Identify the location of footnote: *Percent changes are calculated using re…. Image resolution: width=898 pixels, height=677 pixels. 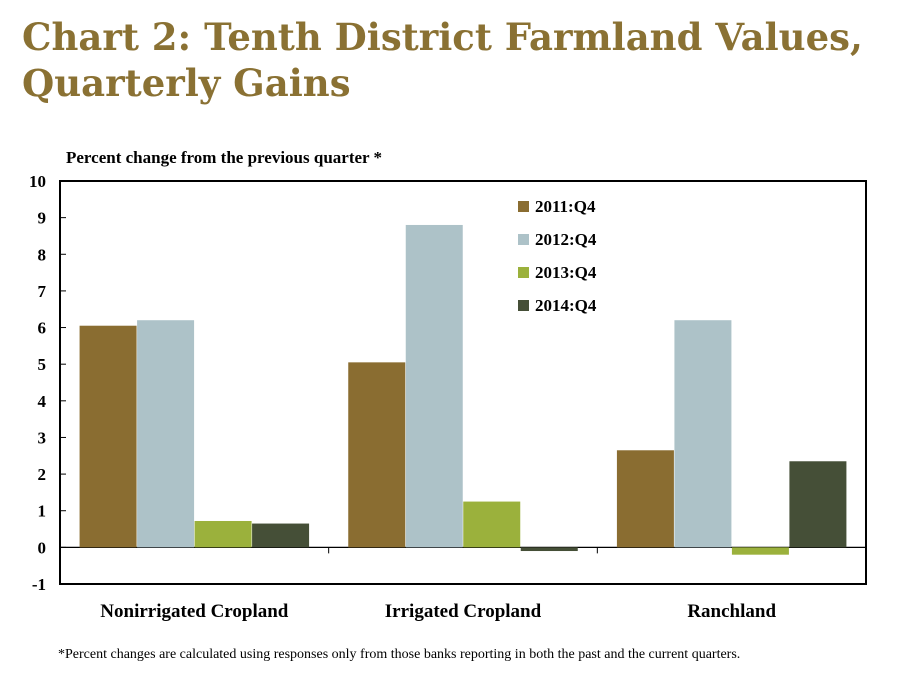
(399, 654).